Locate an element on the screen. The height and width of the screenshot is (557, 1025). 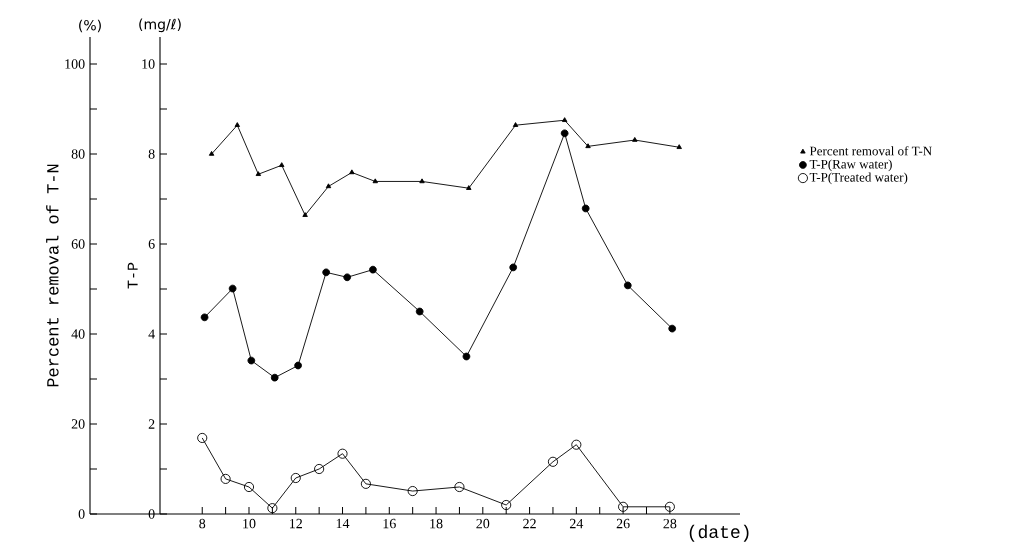
legend-label: T-P(Raw water) is located at coordinates (850, 165).